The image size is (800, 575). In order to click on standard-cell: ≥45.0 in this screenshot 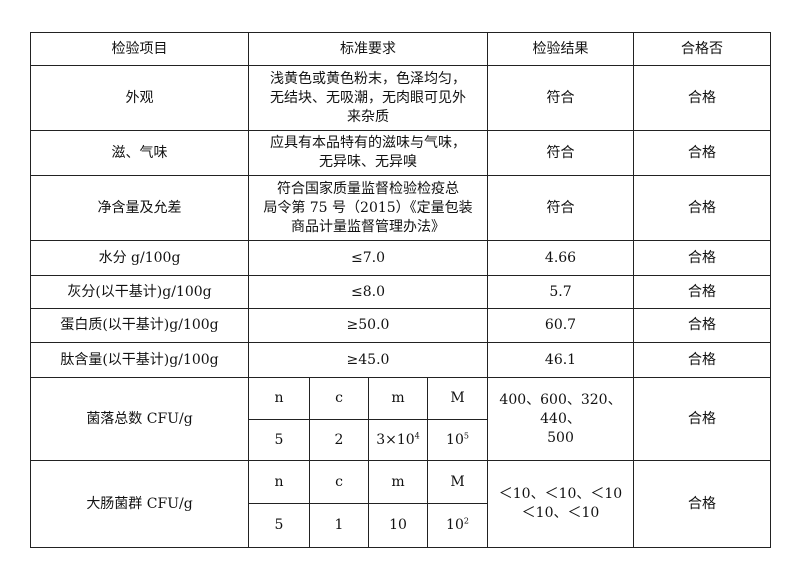, I will do `click(368, 360)`.